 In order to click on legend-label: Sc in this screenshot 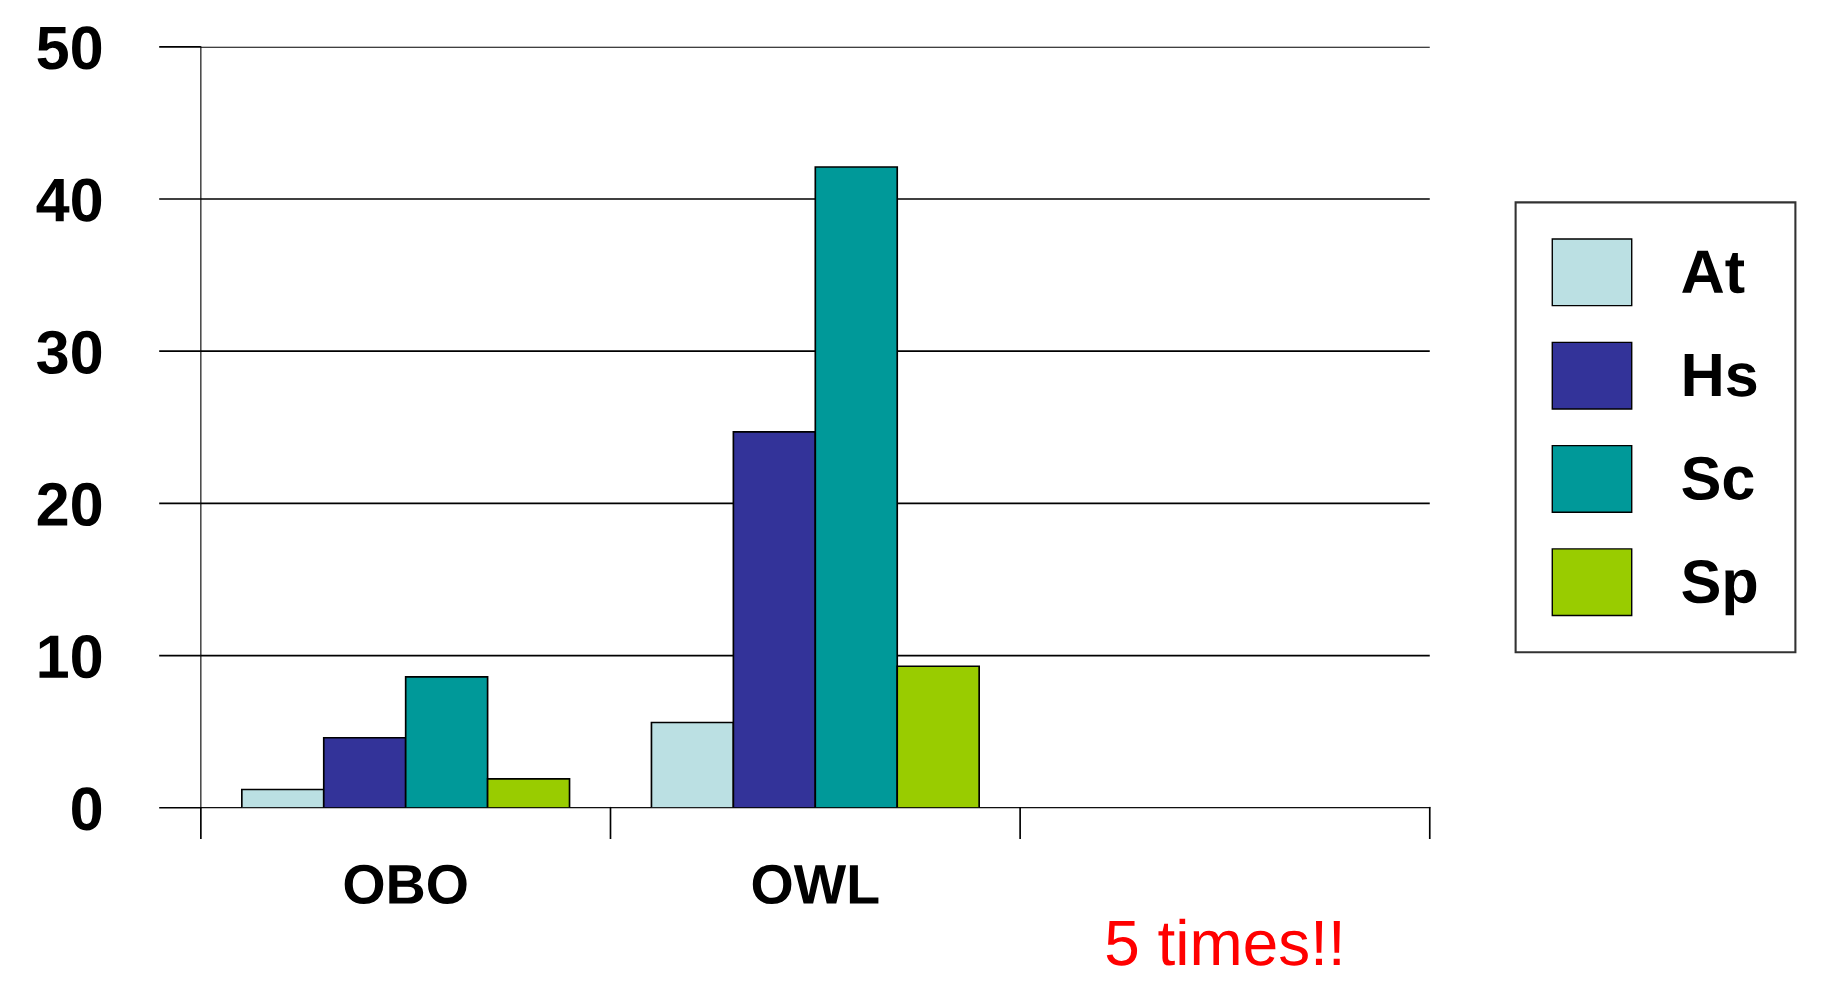, I will do `click(1718, 478)`.